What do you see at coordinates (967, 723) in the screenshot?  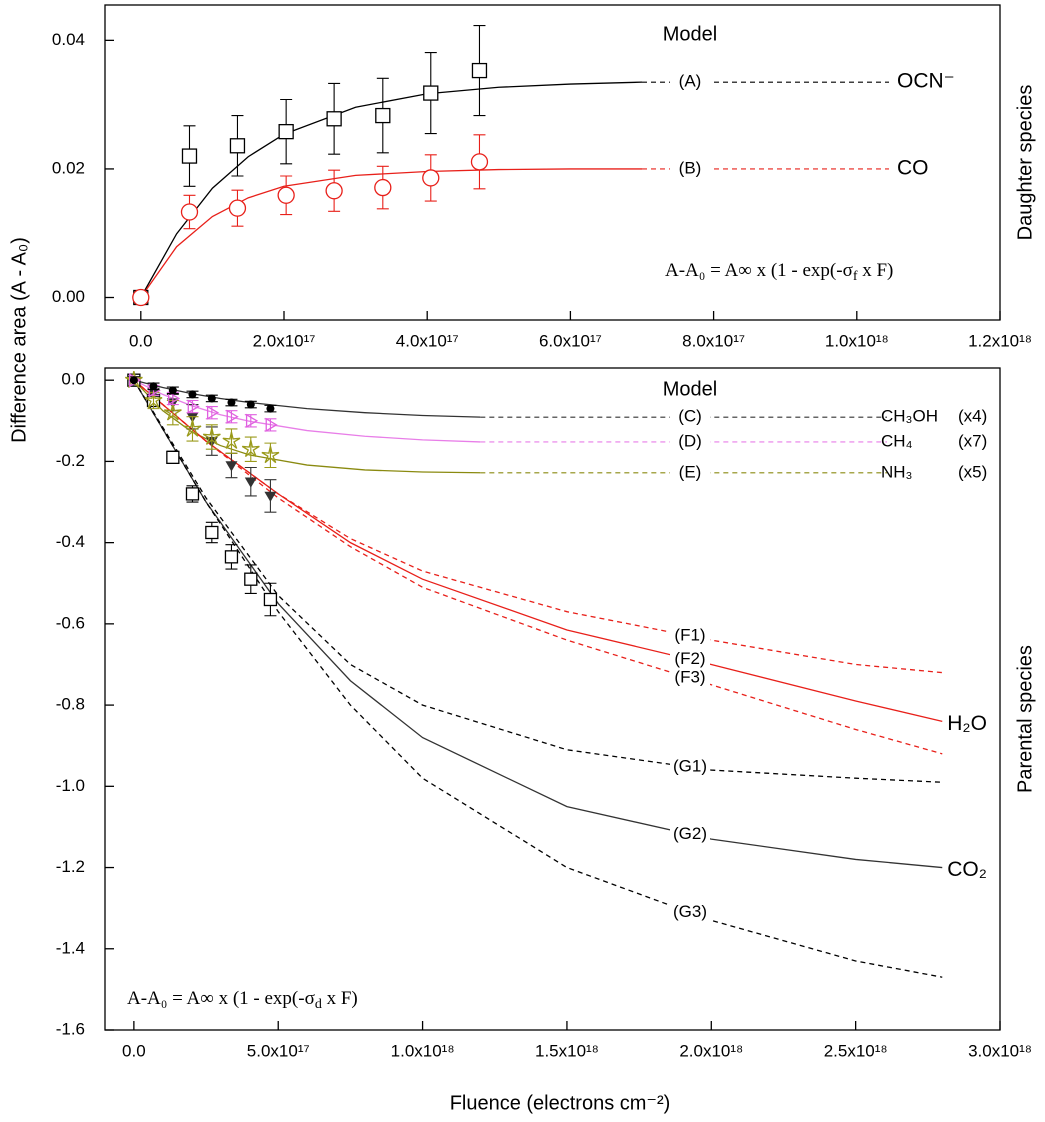 I see `end-label: H₂O` at bounding box center [967, 723].